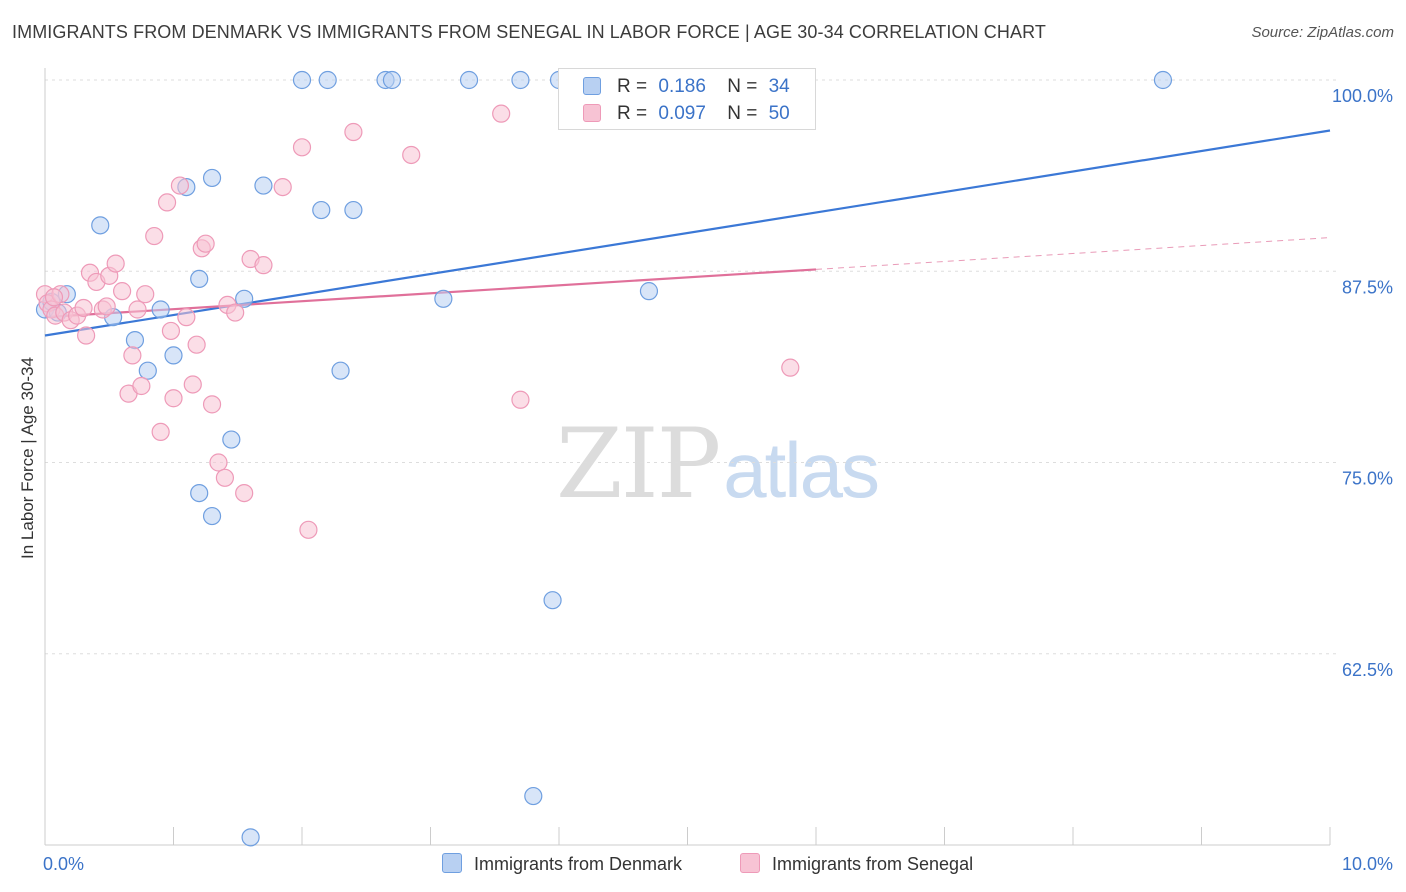  Describe the element at coordinates (1367, 864) in the screenshot. I see `x-tick-label-max: 10.0%` at that location.